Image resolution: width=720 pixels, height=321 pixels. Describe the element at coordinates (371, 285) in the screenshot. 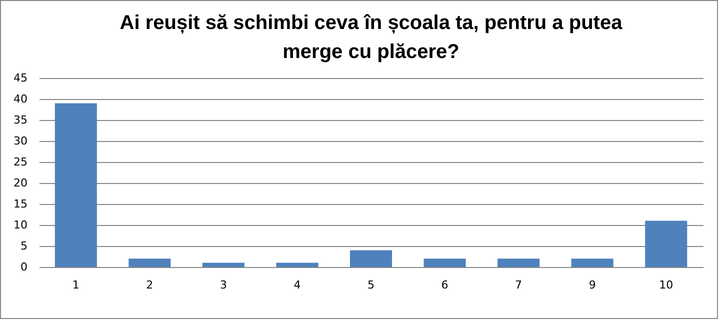

I see `x-tick-label: 5` at that location.